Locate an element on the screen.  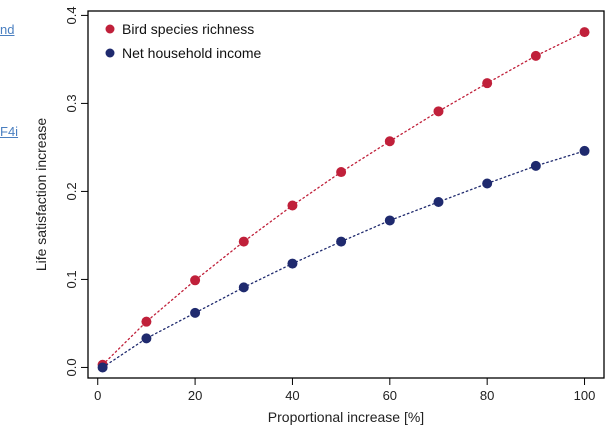
x-axis: 0 20 40 60 80 100 is located at coordinates (344, 390).